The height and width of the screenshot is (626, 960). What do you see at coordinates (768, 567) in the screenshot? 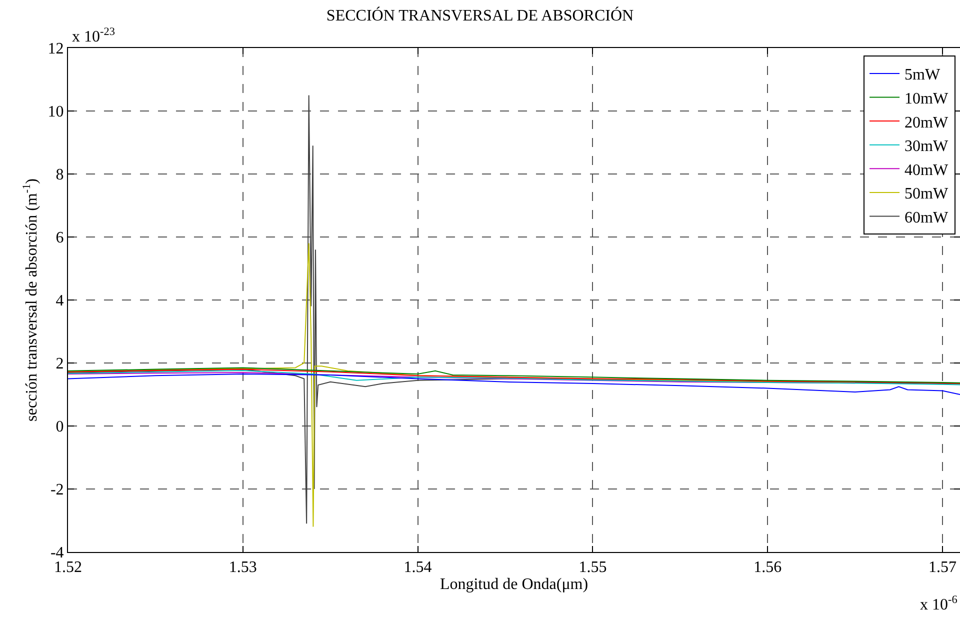
I see `x-tick-label: 1.56` at bounding box center [768, 567].